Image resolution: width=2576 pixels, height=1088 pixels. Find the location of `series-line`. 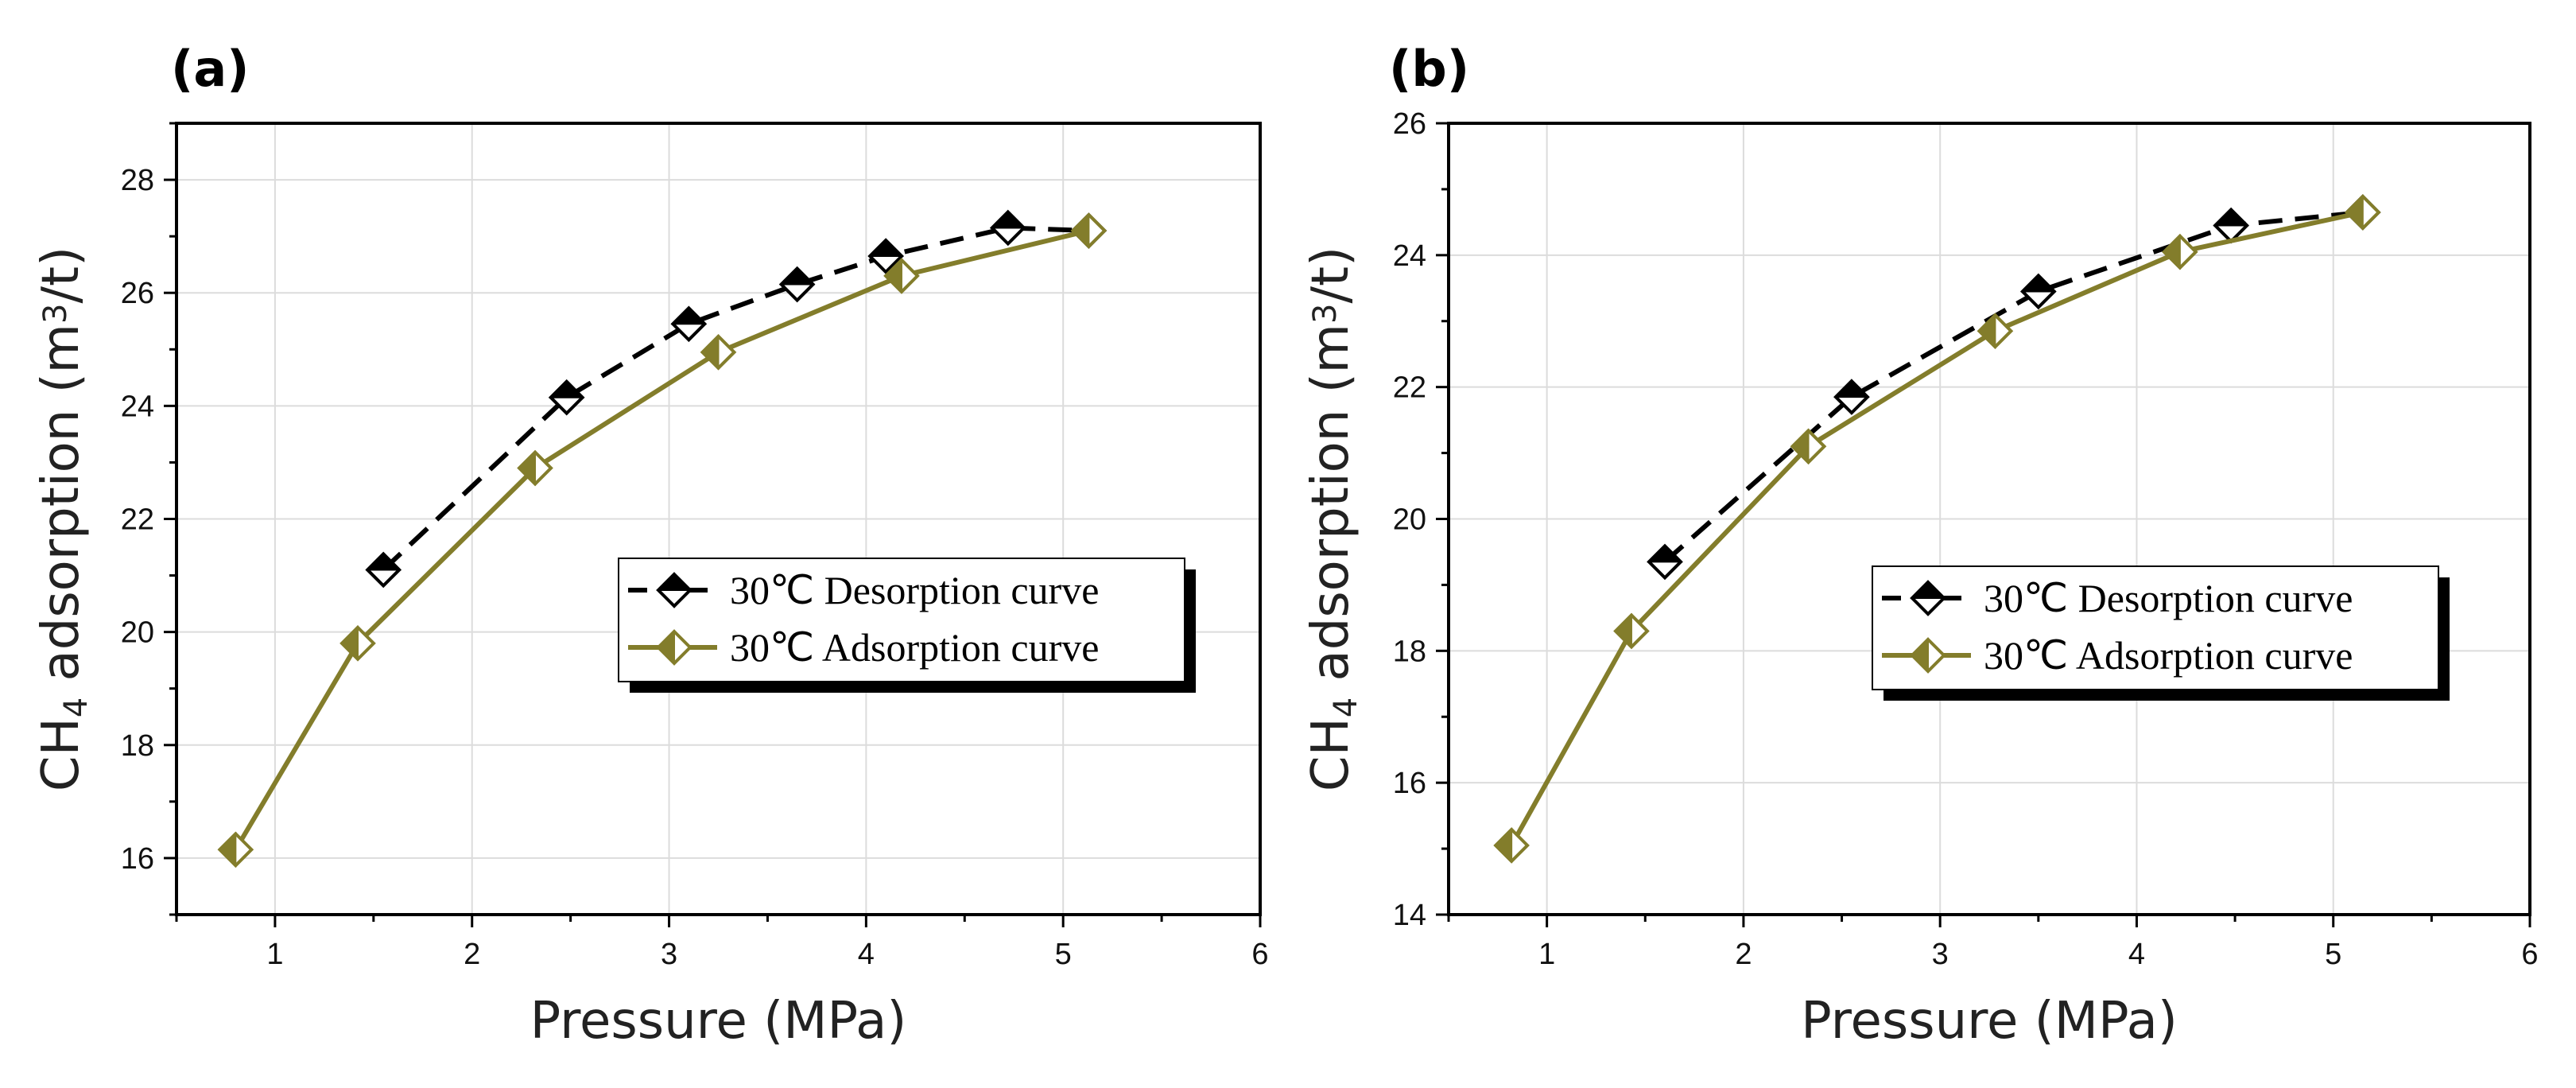

series-line is located at coordinates (2013, 386).